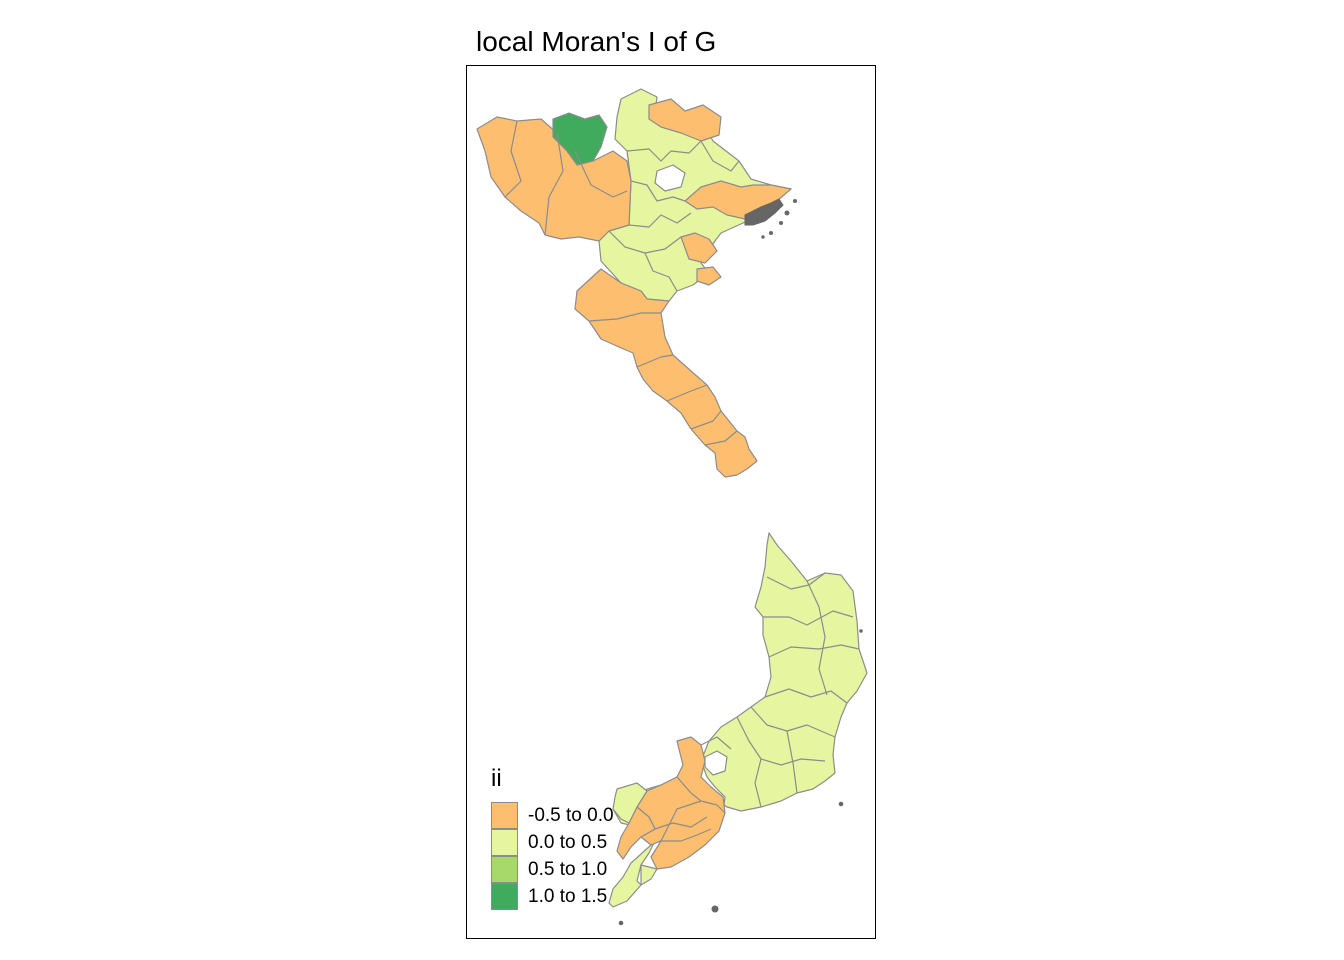  I want to click on region-hole, so click(670, 178).